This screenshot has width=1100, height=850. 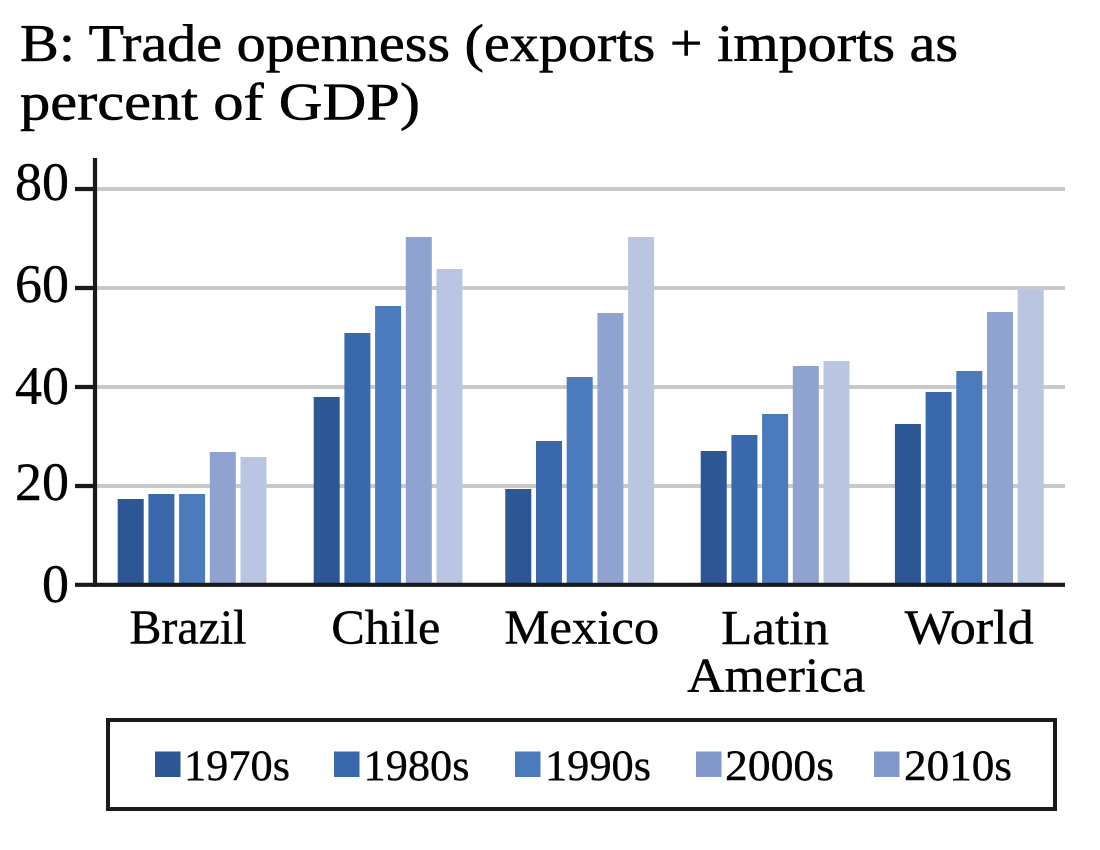 What do you see at coordinates (42, 284) in the screenshot?
I see `svg-text: 60` at bounding box center [42, 284].